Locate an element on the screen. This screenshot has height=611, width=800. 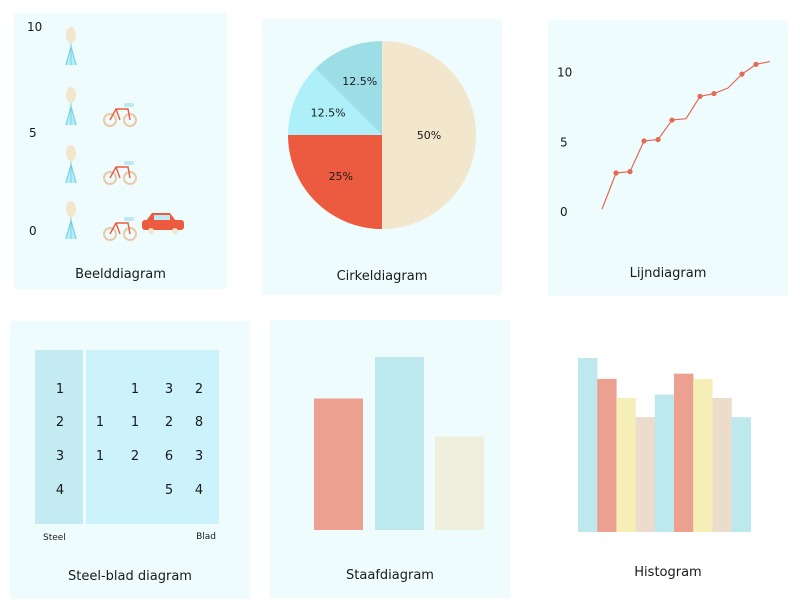
pictogram-panel: 0 5 10 Beelddiagram is located at coordinates (120, 151).